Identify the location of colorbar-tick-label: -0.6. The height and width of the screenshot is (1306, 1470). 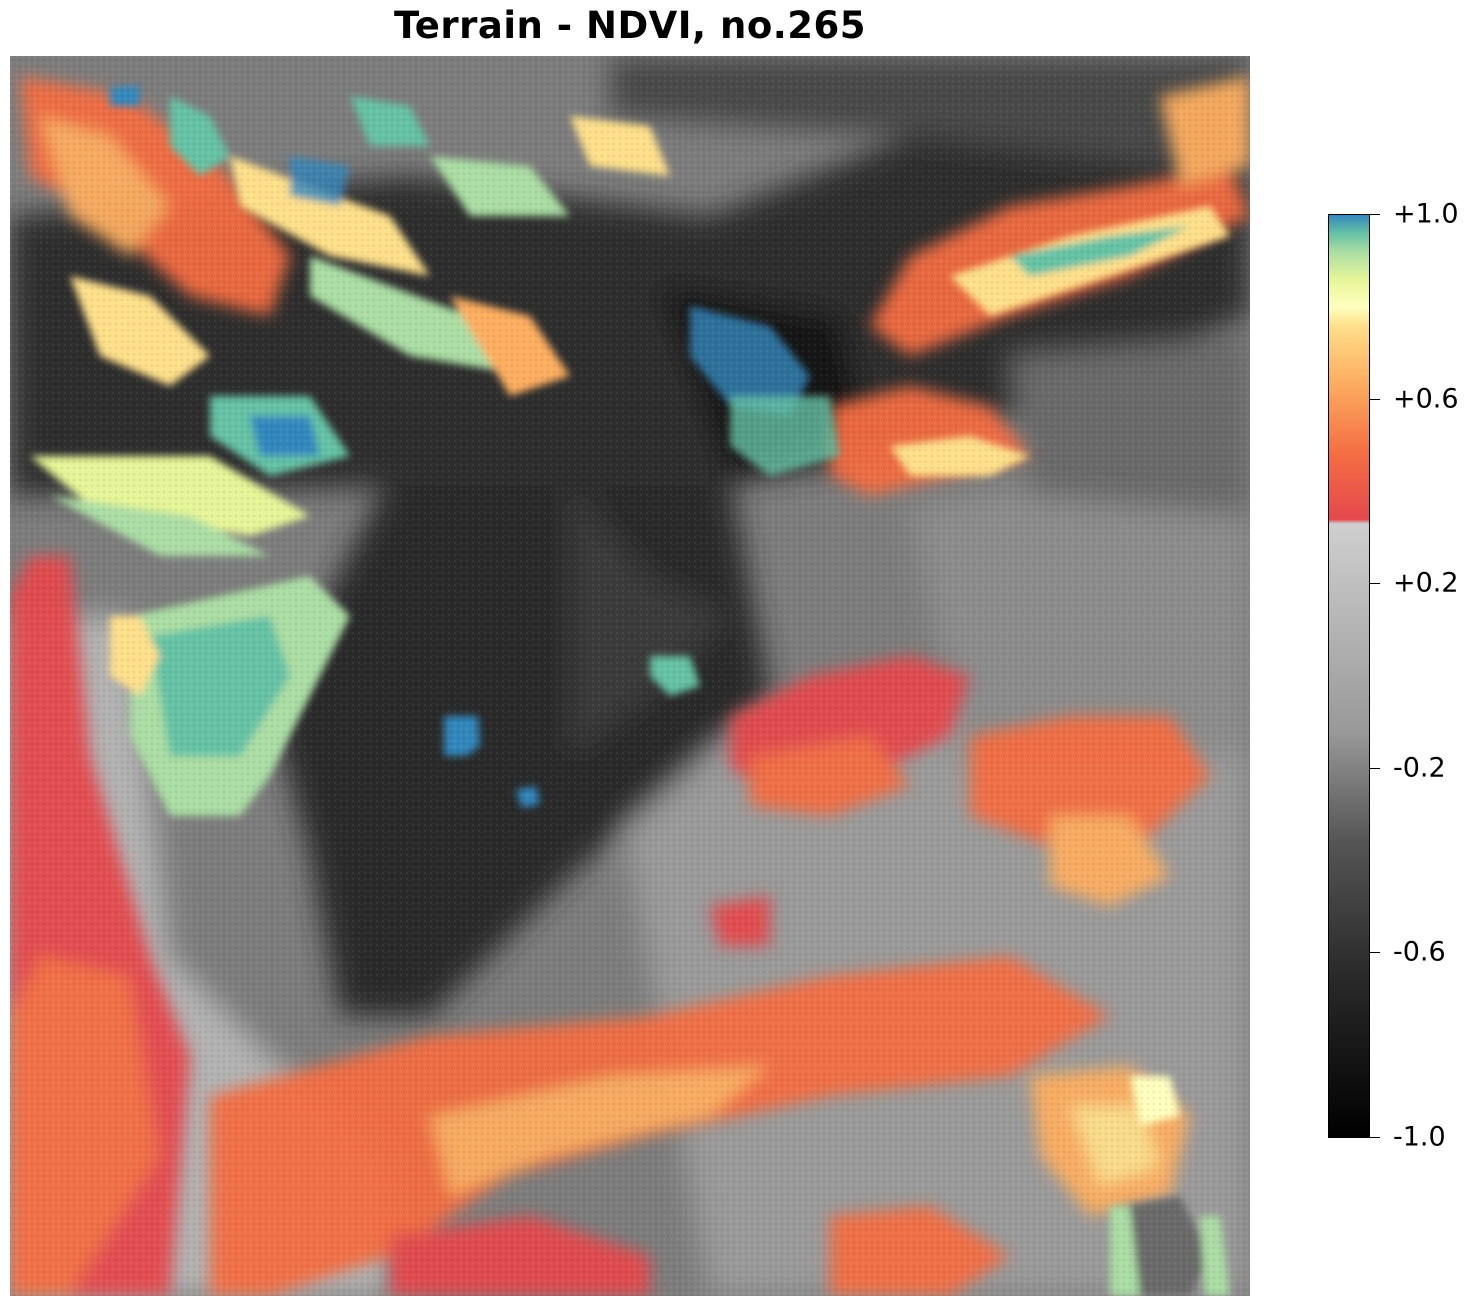
(1419, 952).